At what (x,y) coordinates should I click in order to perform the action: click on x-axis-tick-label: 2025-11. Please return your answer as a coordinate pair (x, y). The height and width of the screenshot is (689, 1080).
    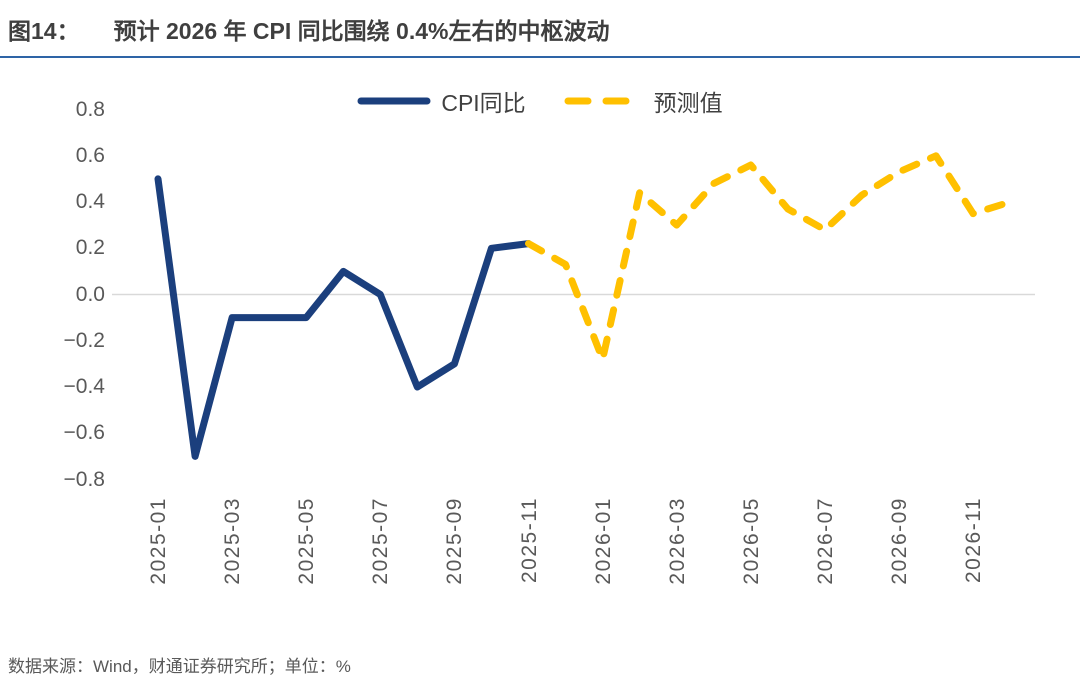
    Looking at the image, I should click on (529, 540).